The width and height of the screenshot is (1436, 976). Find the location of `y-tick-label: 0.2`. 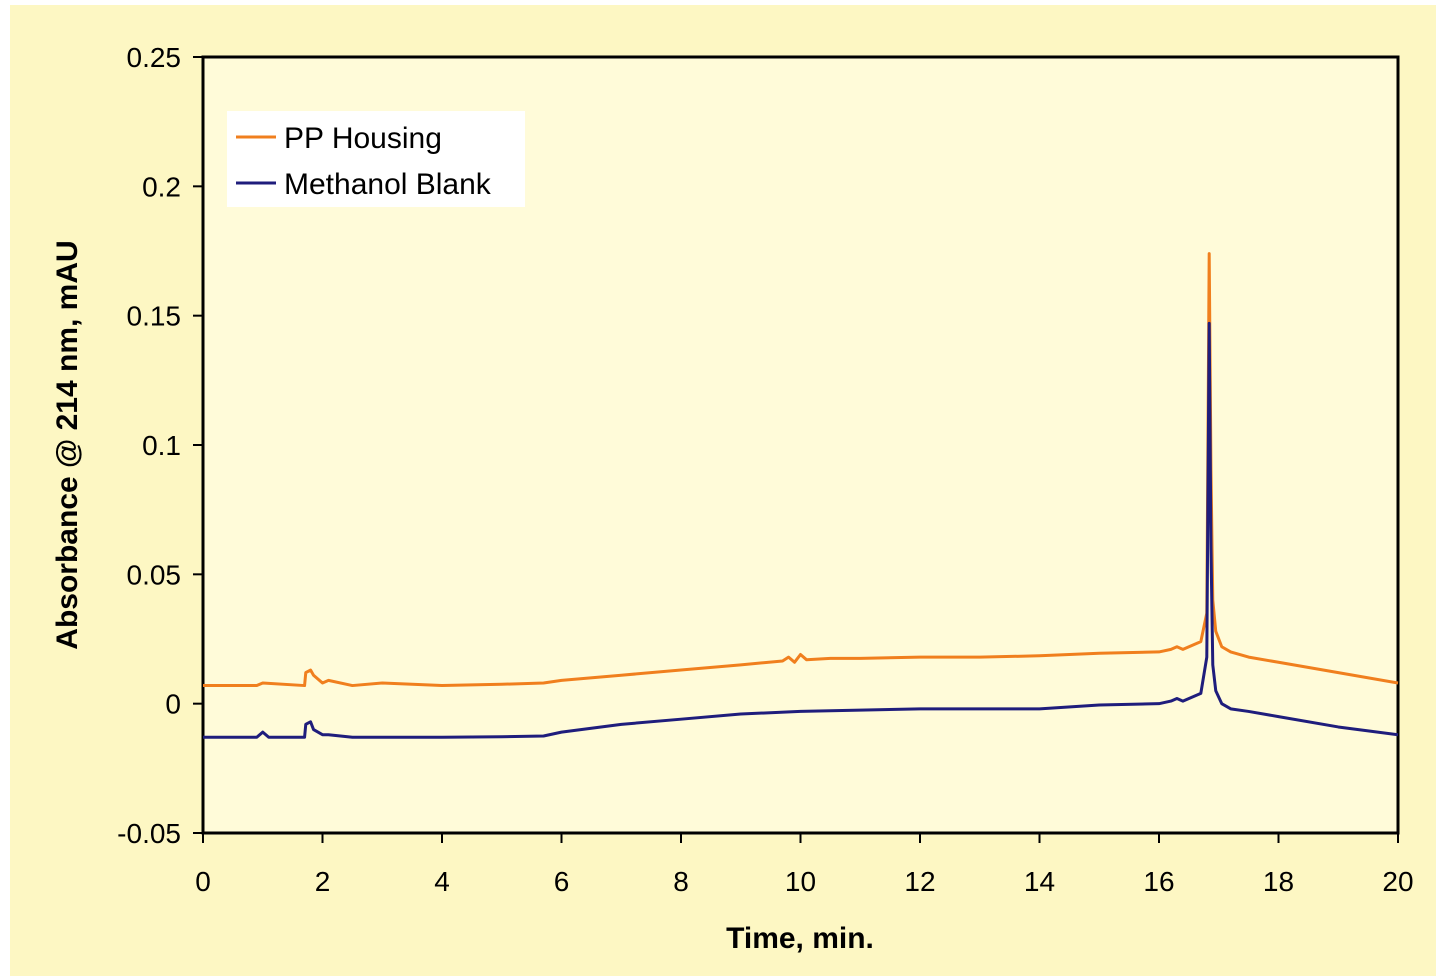

y-tick-label: 0.2 is located at coordinates (161, 186).